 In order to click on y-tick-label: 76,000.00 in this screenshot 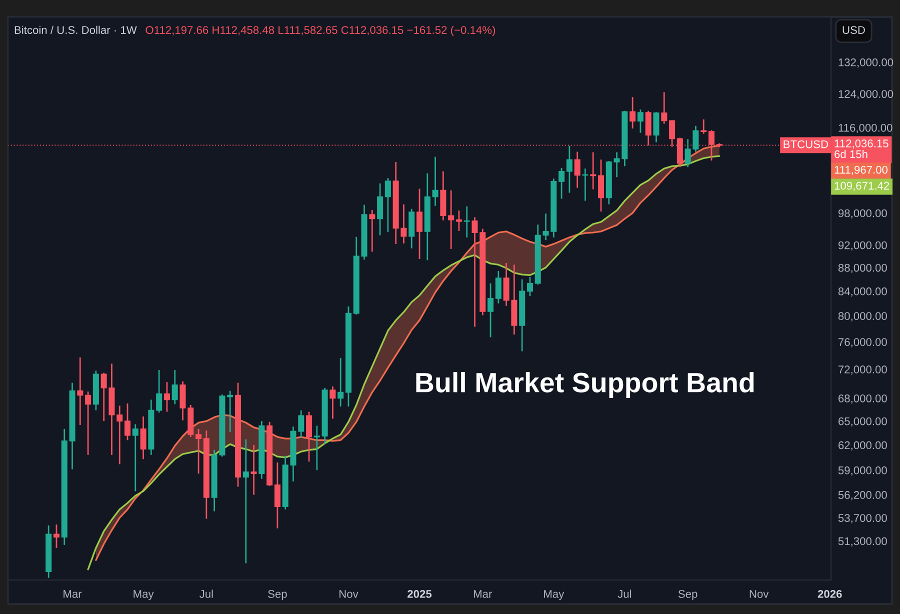, I will do `click(862, 343)`.